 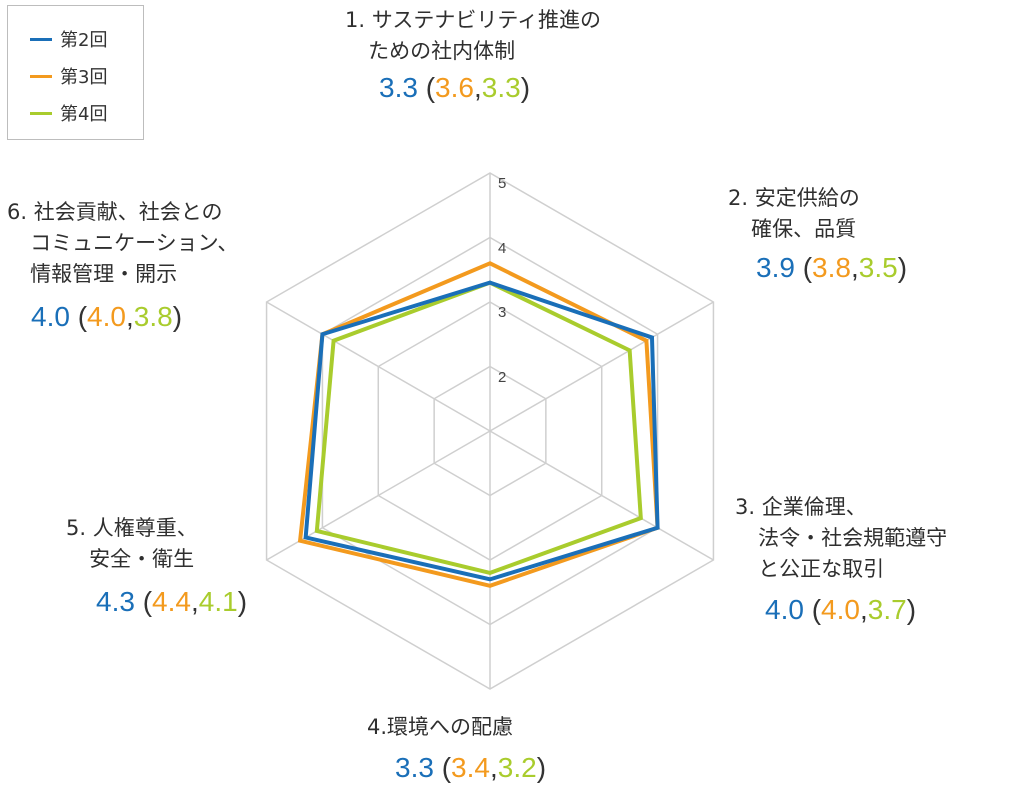 I want to click on axis-title-2-line-2: 確保、品質, so click(x=804, y=229).